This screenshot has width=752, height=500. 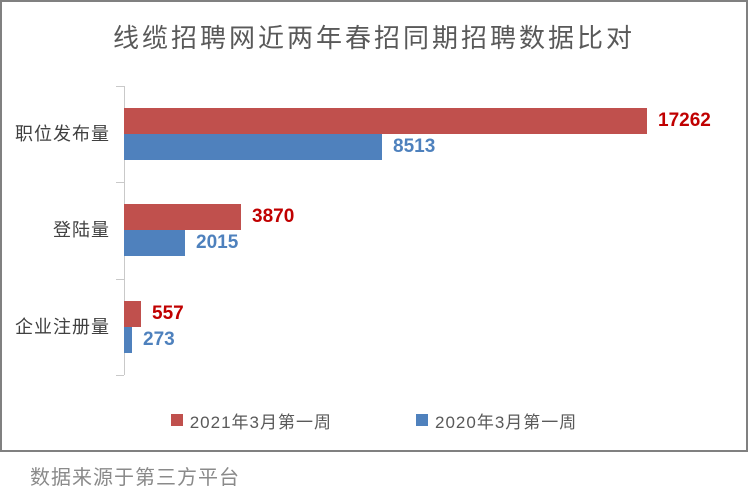 What do you see at coordinates (62, 327) in the screenshot?
I see `category-label: 企业注册量` at bounding box center [62, 327].